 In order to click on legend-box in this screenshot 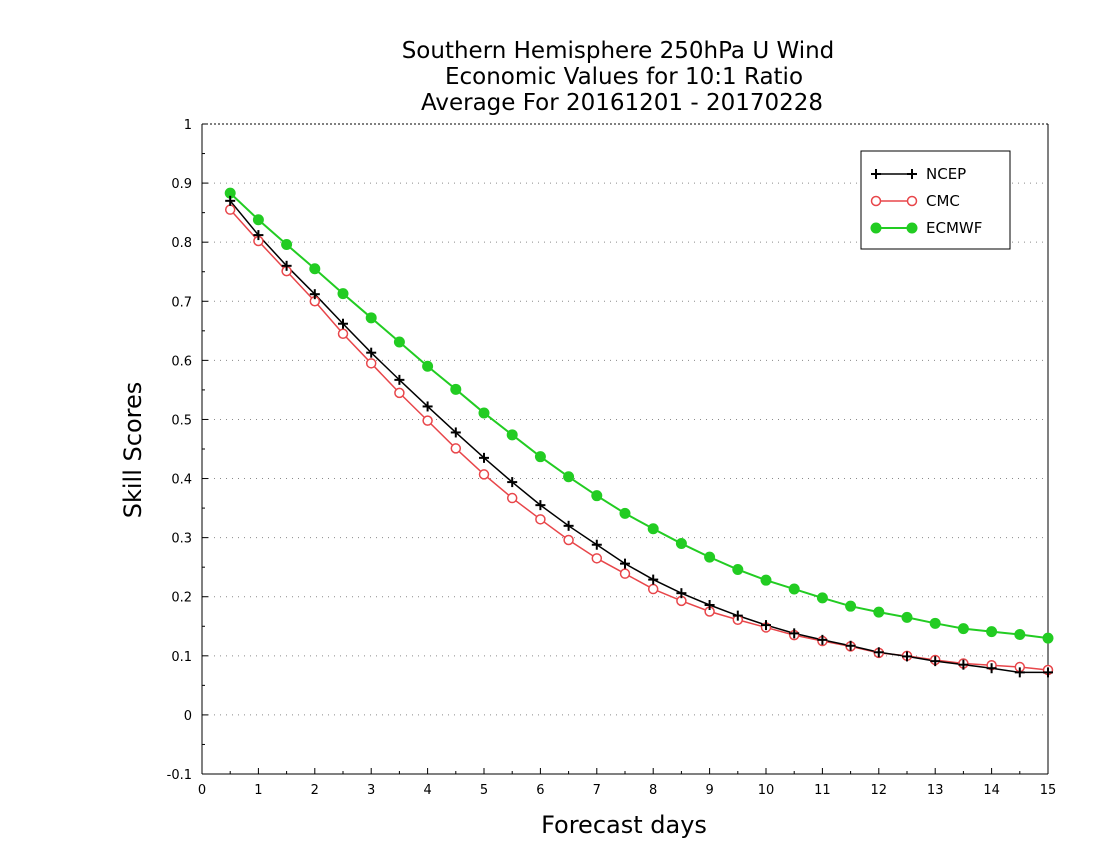, I will do `click(935, 200)`.